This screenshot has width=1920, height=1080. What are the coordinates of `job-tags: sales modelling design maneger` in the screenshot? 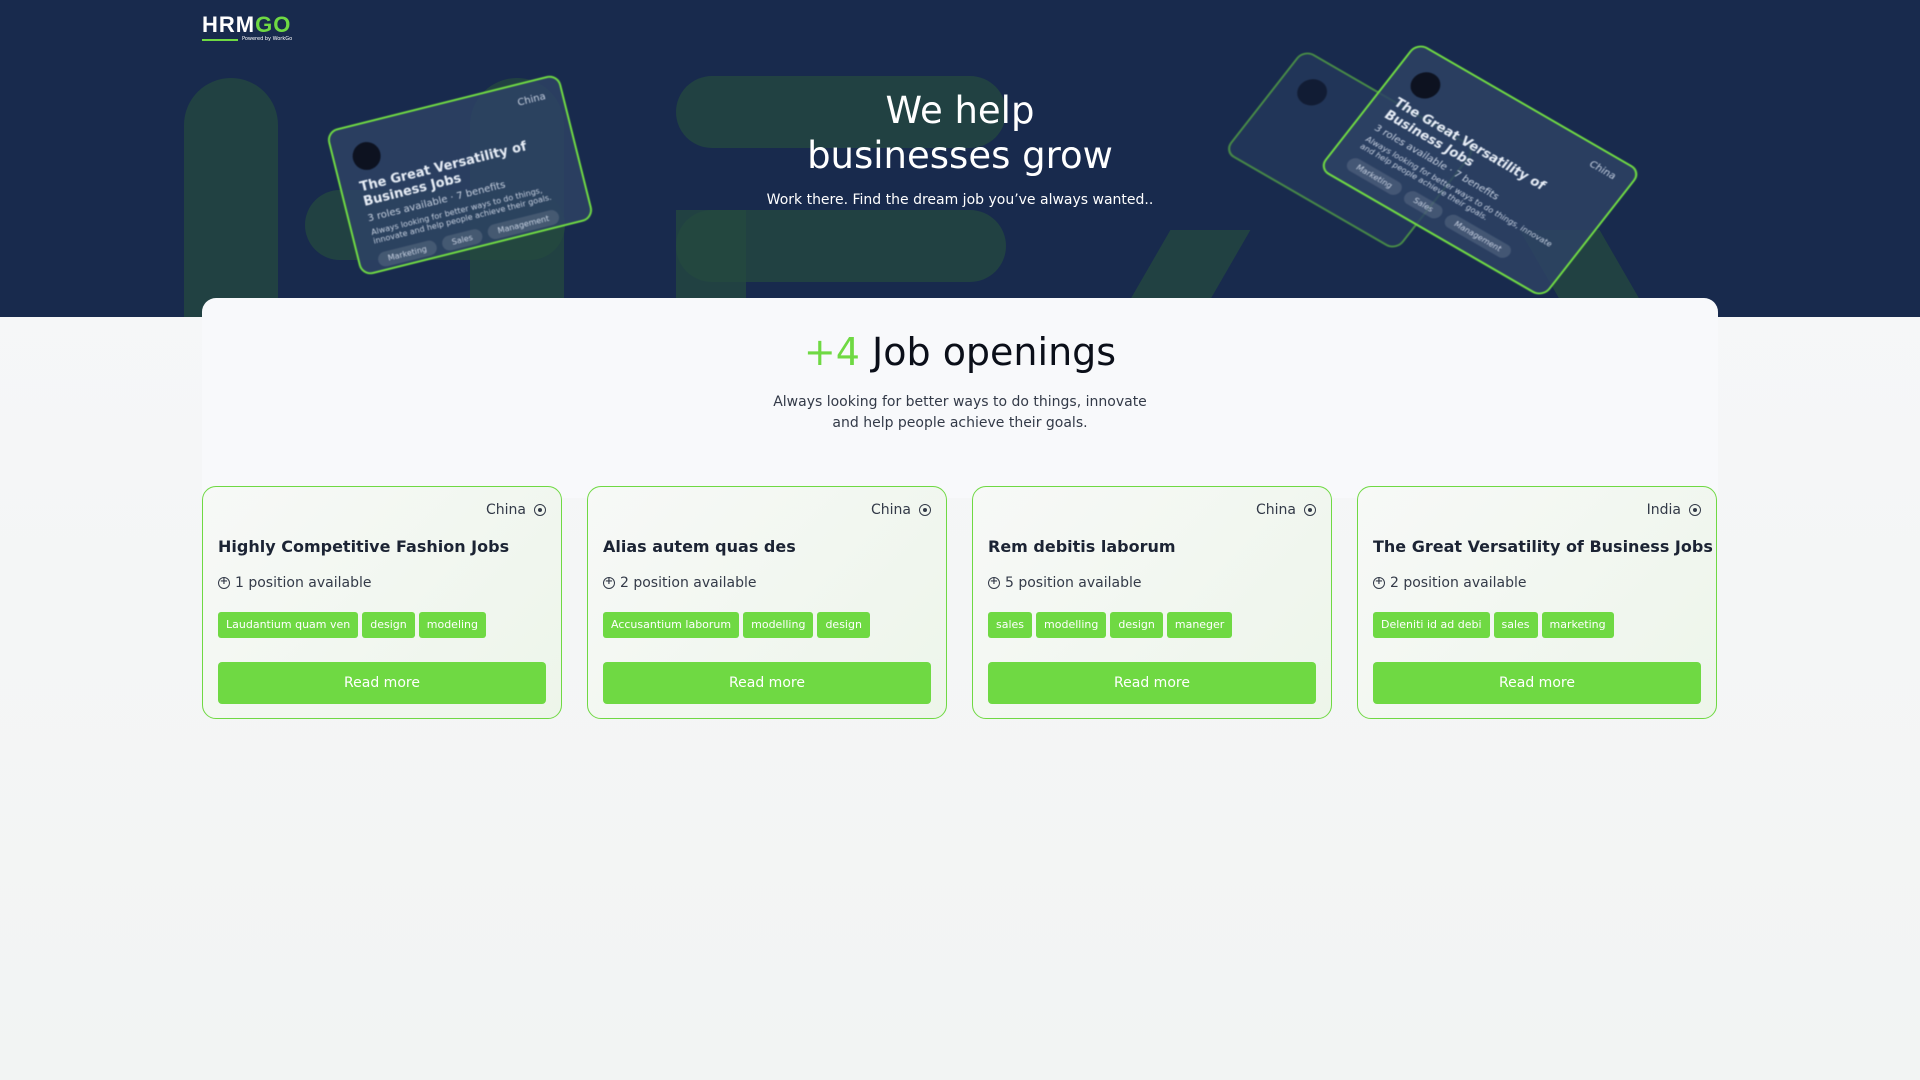 It's located at (1110, 625).